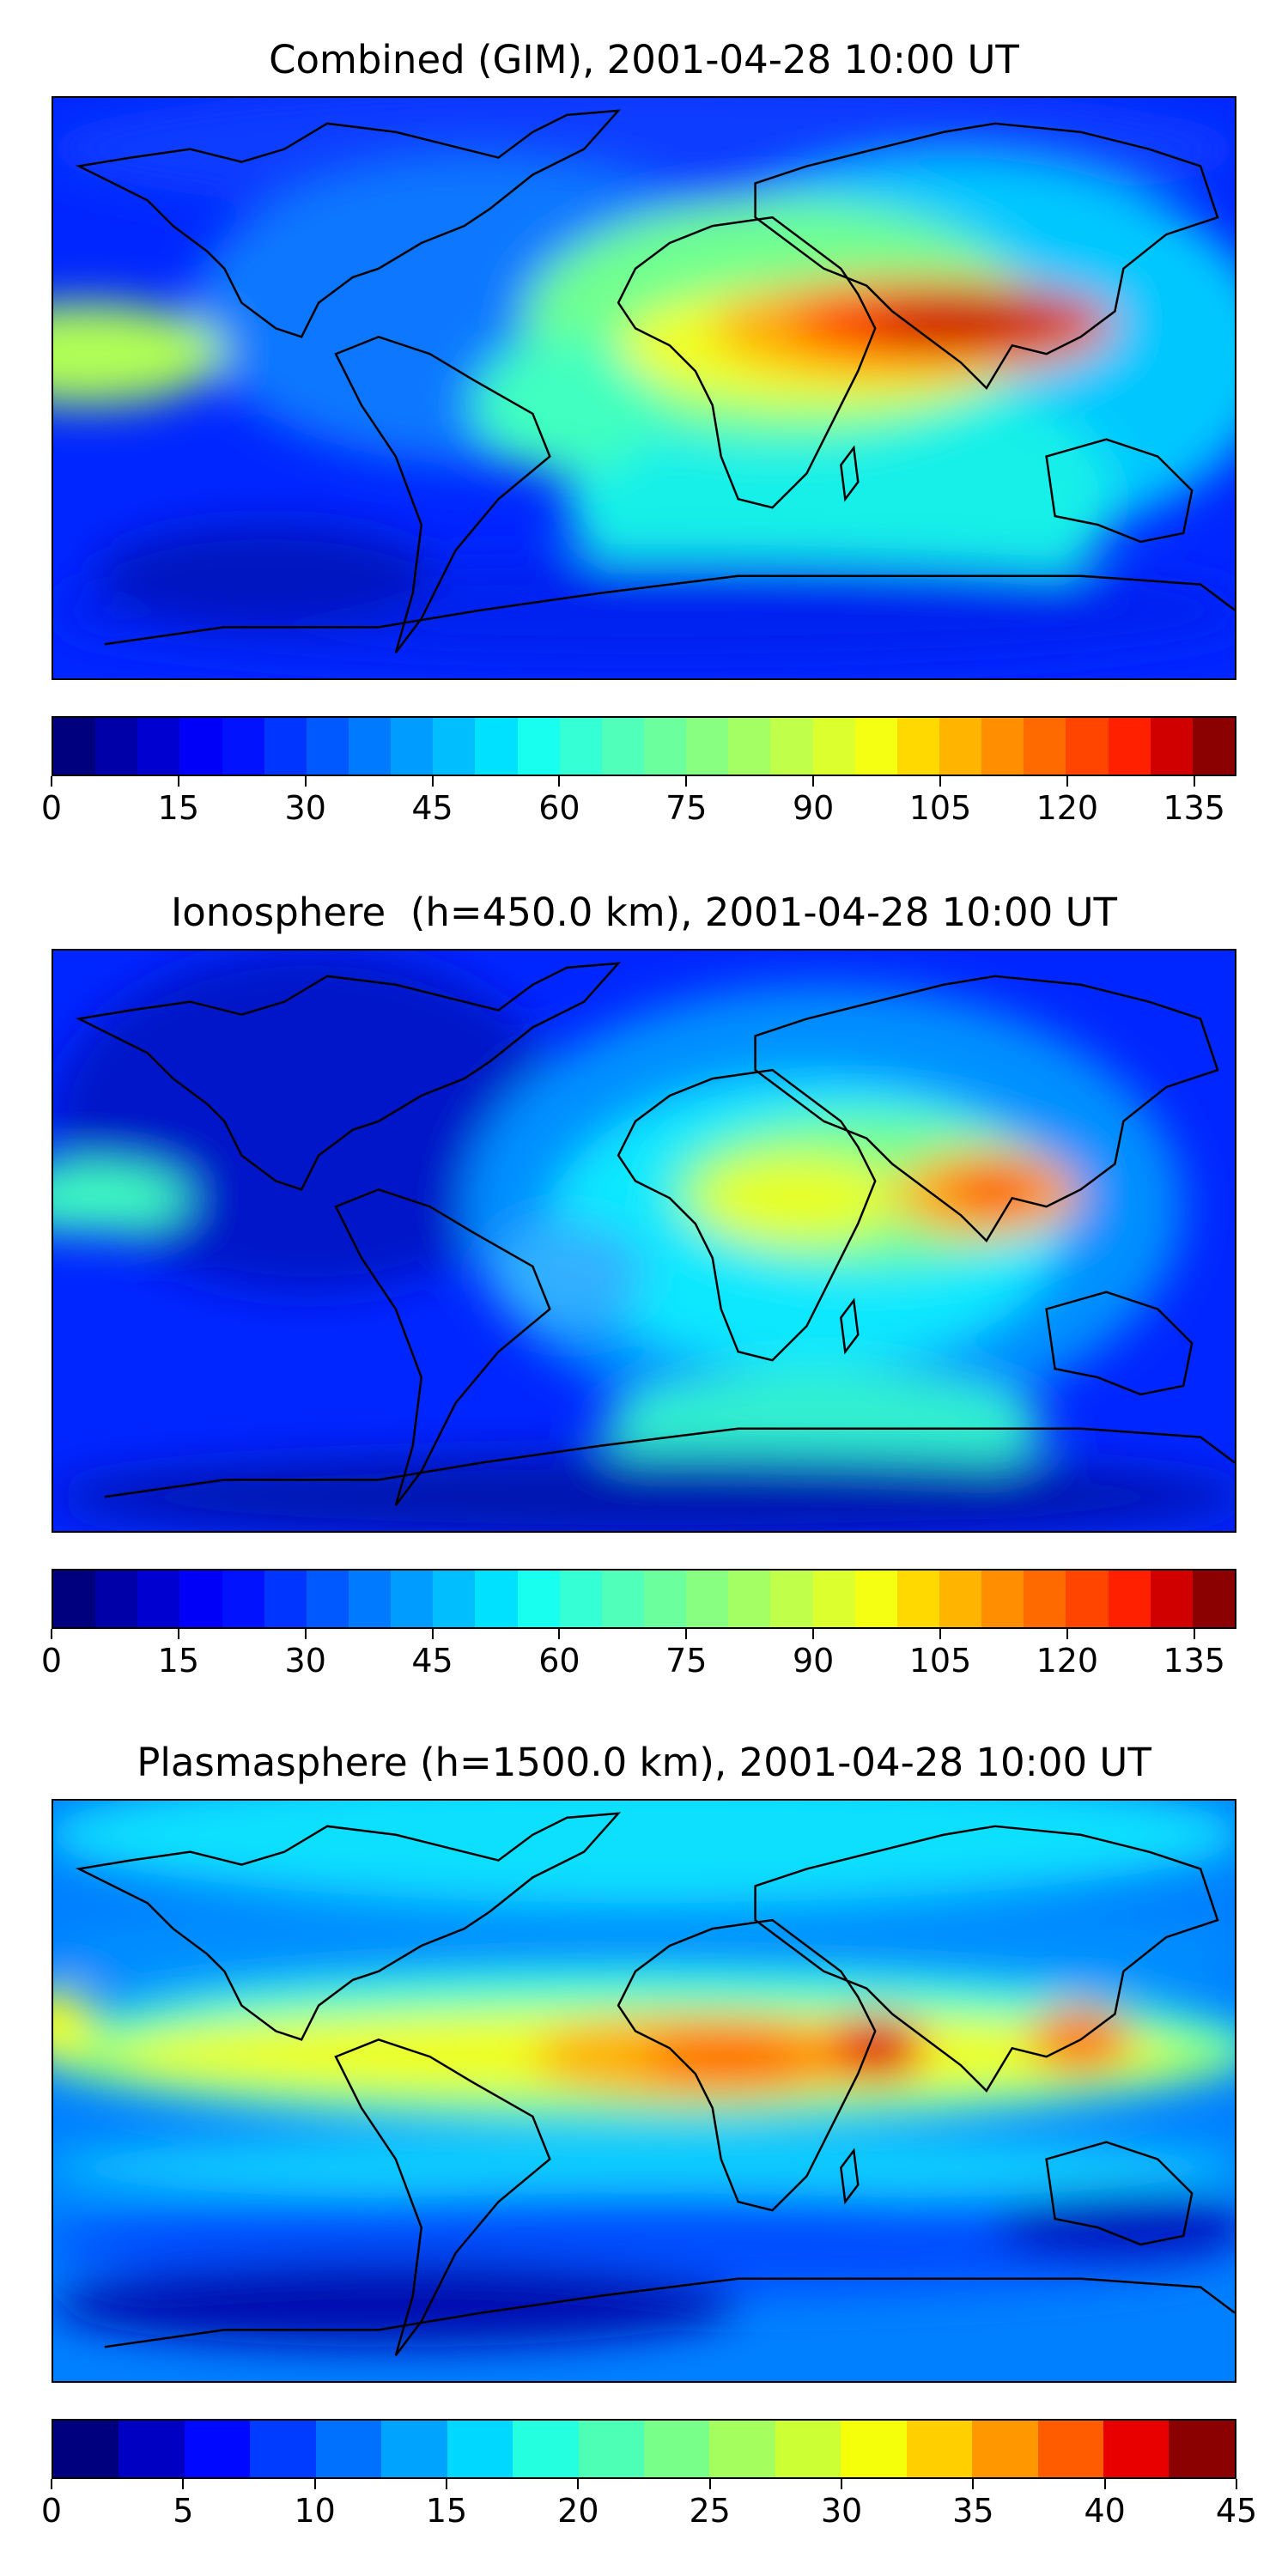 Image resolution: width=1288 pixels, height=2576 pixels. Describe the element at coordinates (315, 2511) in the screenshot. I see `tick-label: 10` at that location.